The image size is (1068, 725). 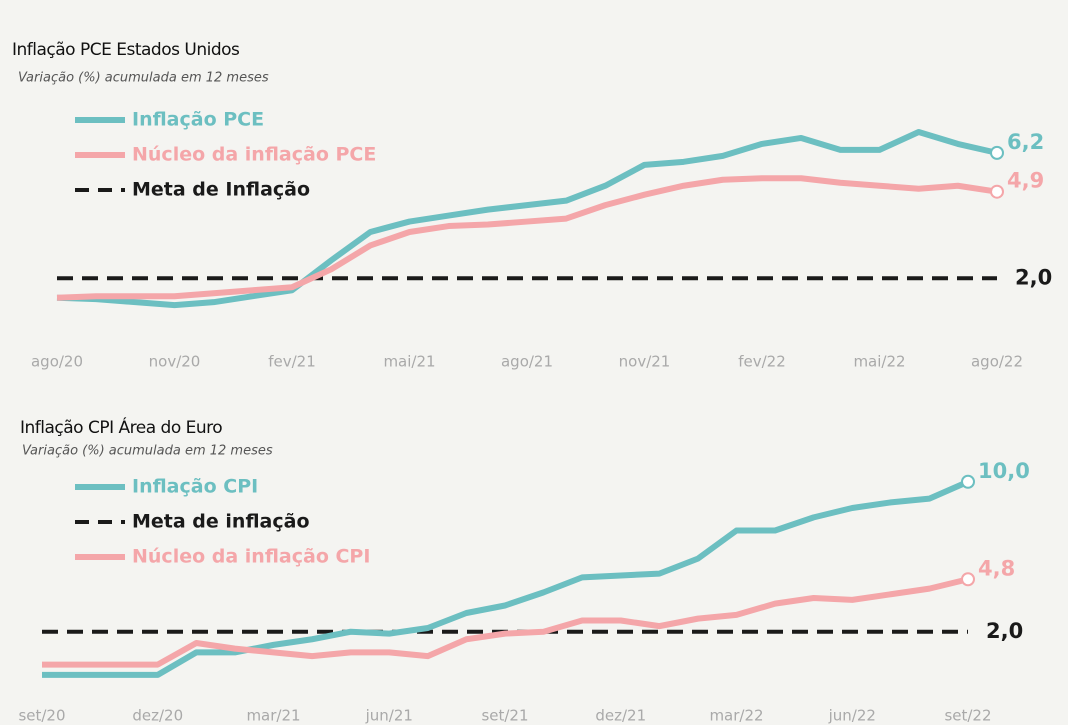 I want to click on x-tick-label: fev/21, so click(x=292, y=362).